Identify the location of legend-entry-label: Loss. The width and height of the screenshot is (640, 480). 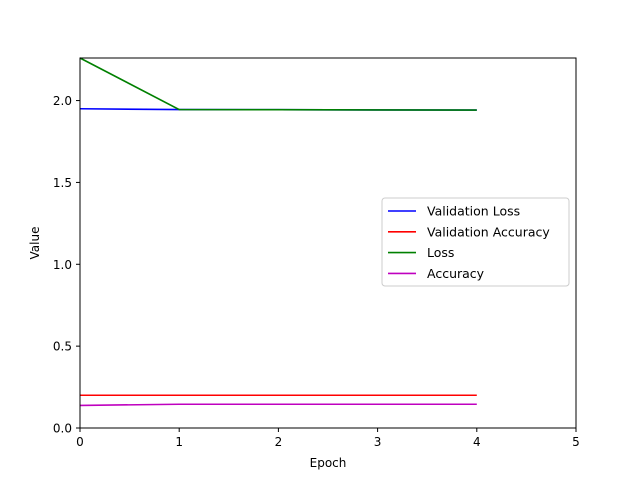
(440, 252).